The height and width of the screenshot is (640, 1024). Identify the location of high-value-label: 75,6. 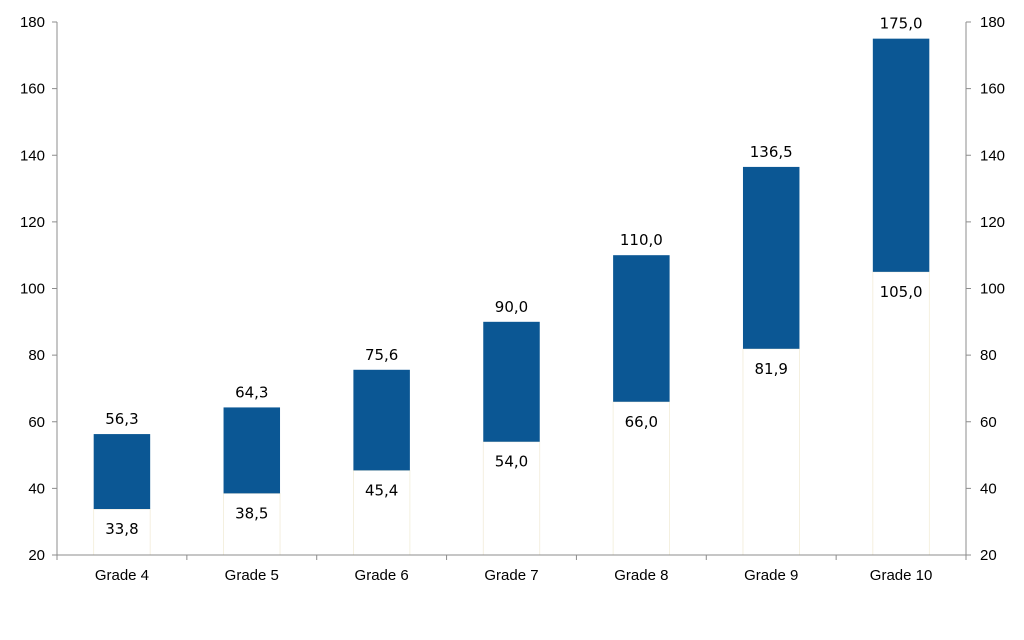
(381, 355).